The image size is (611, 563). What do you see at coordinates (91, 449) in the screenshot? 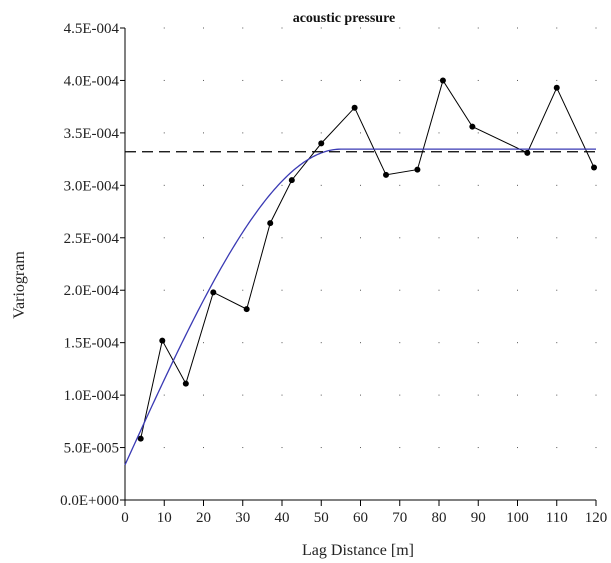
I see `y-tick-label: 5.0E-005` at bounding box center [91, 449].